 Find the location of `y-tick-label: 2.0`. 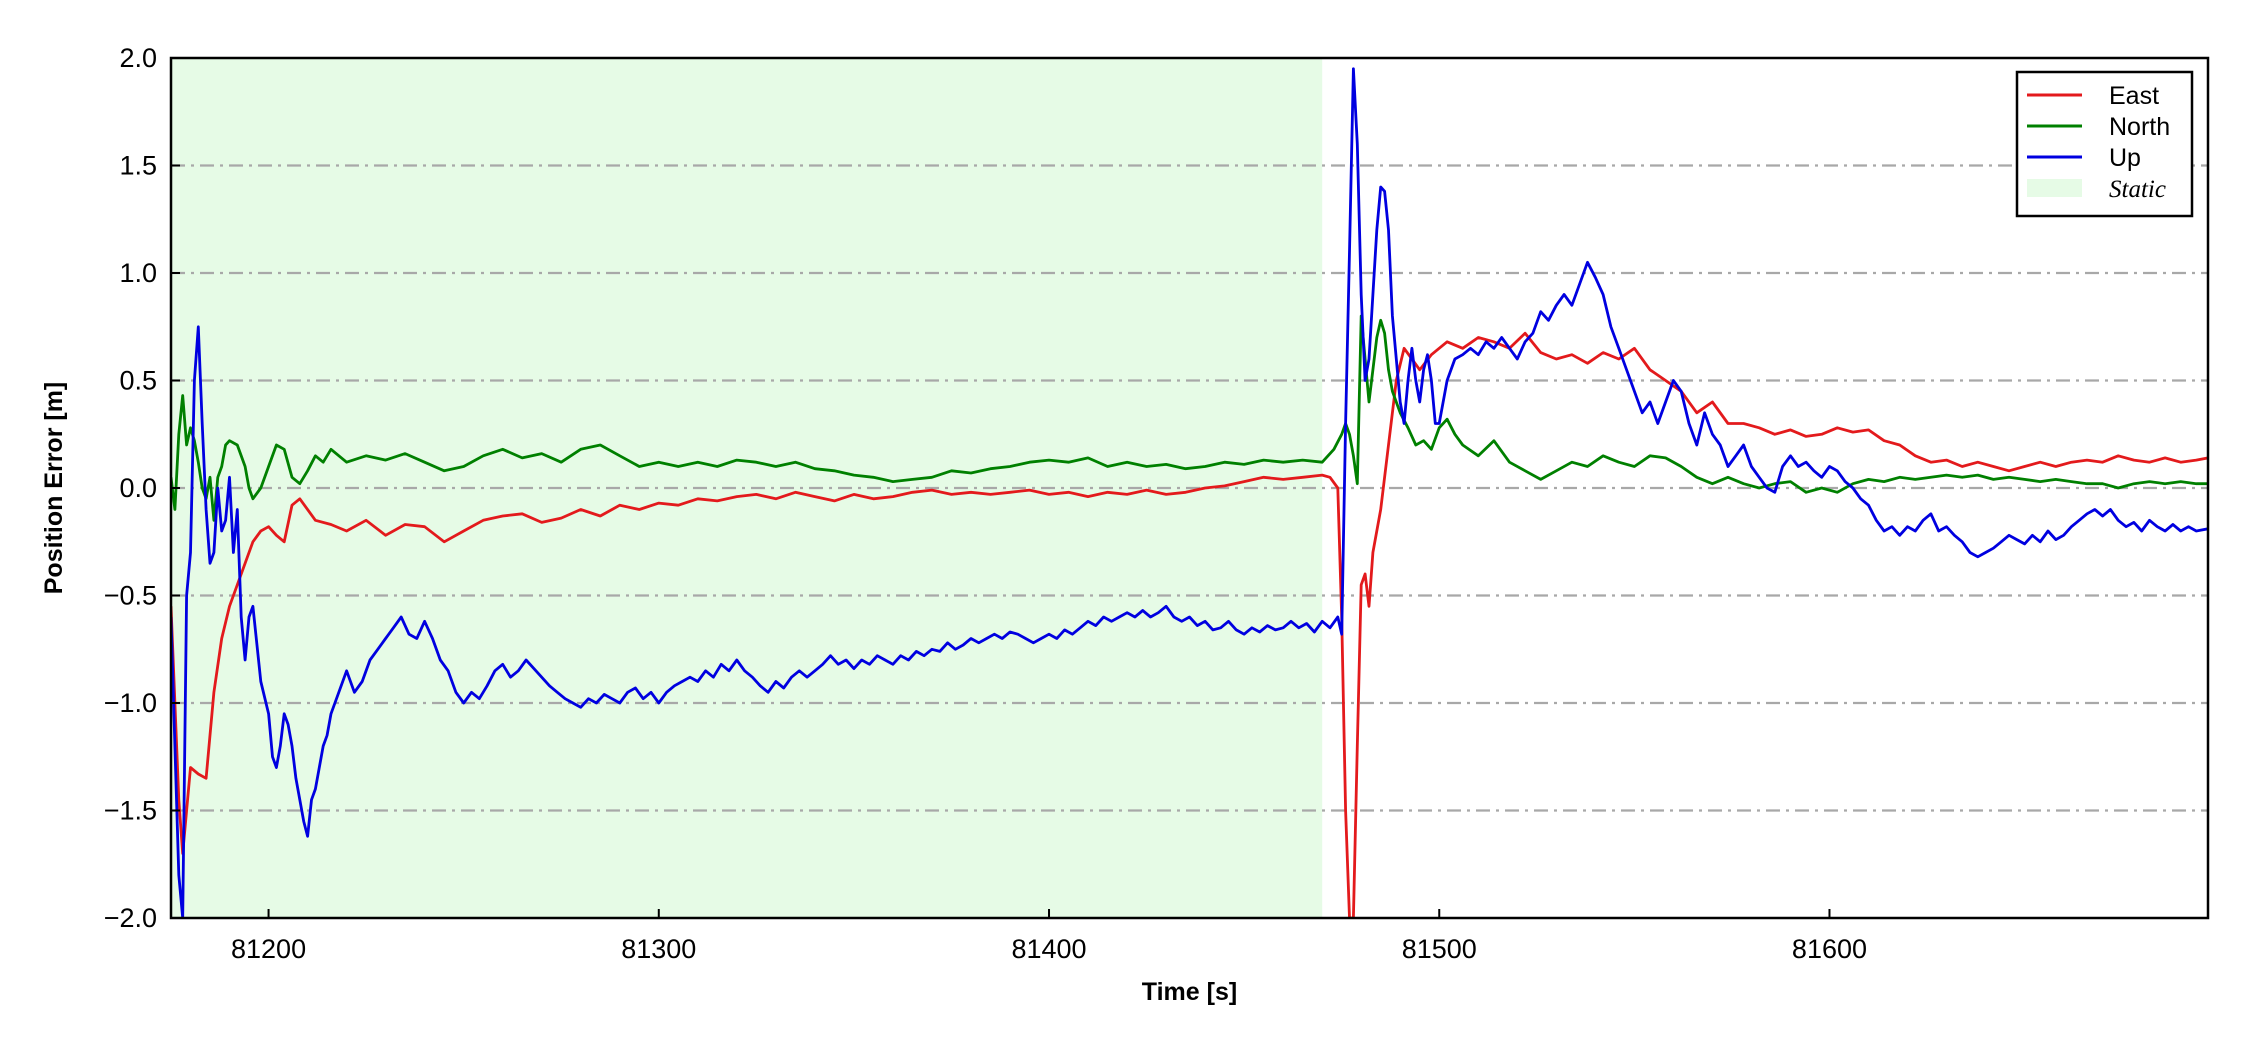

y-tick-label: 2.0 is located at coordinates (138, 58).